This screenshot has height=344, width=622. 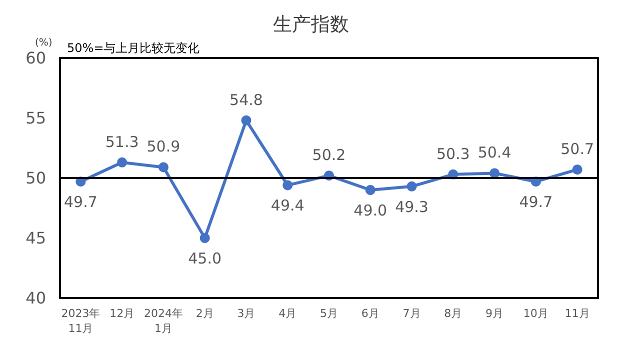 What do you see at coordinates (577, 149) in the screenshot?
I see `text: 50.7` at bounding box center [577, 149].